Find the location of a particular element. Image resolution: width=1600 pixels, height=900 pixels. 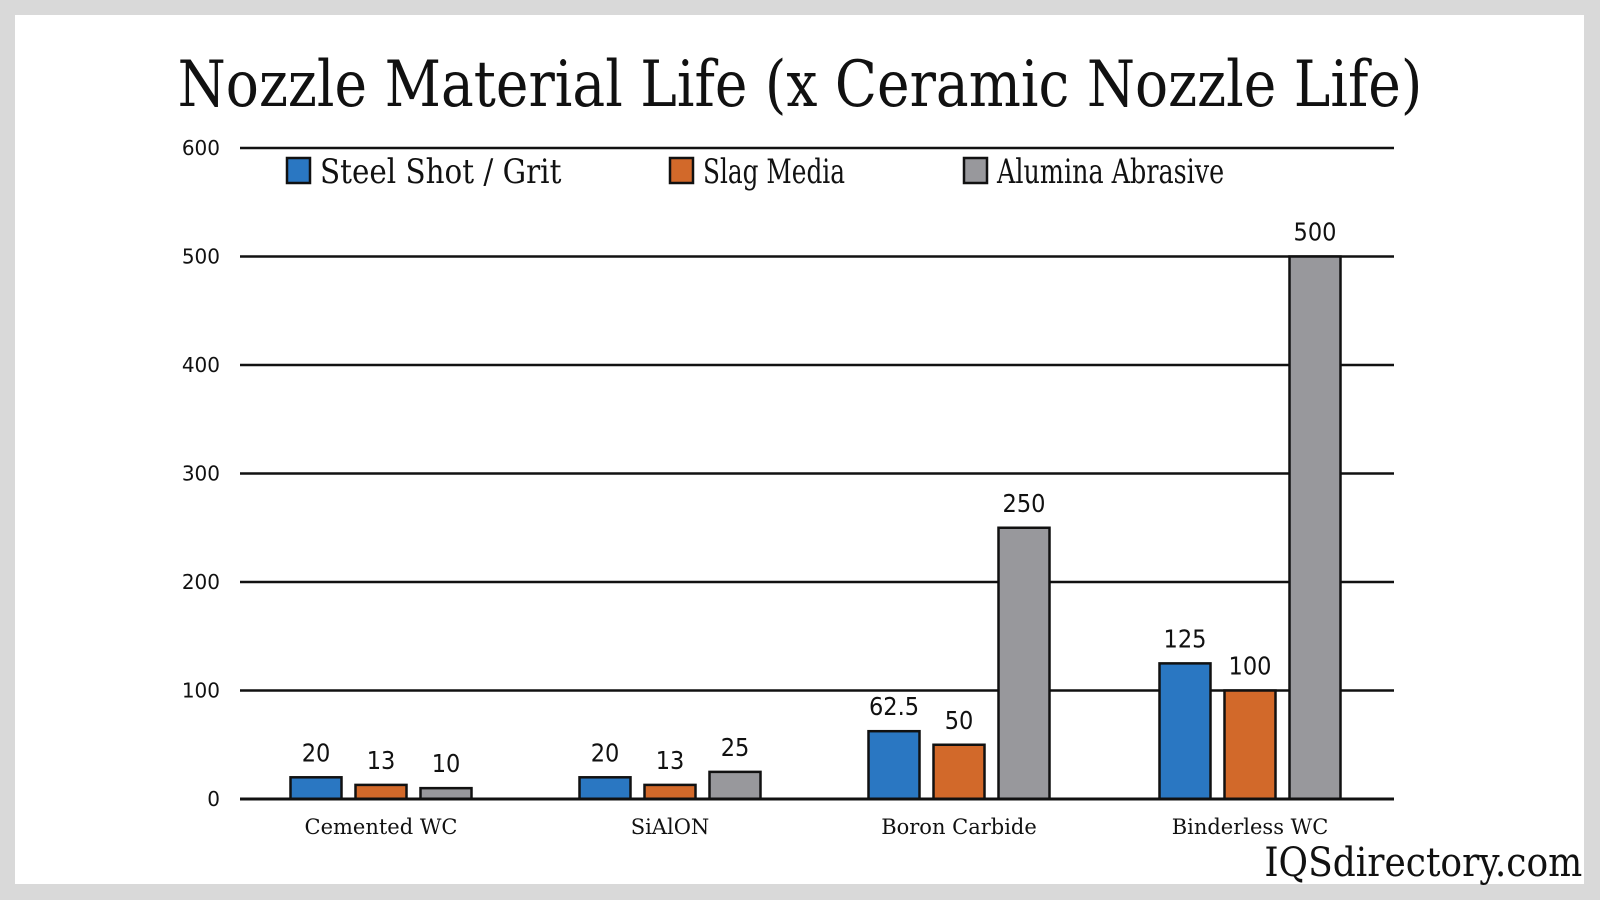

x-tick-label: Boron Carbide is located at coordinates (959, 827).